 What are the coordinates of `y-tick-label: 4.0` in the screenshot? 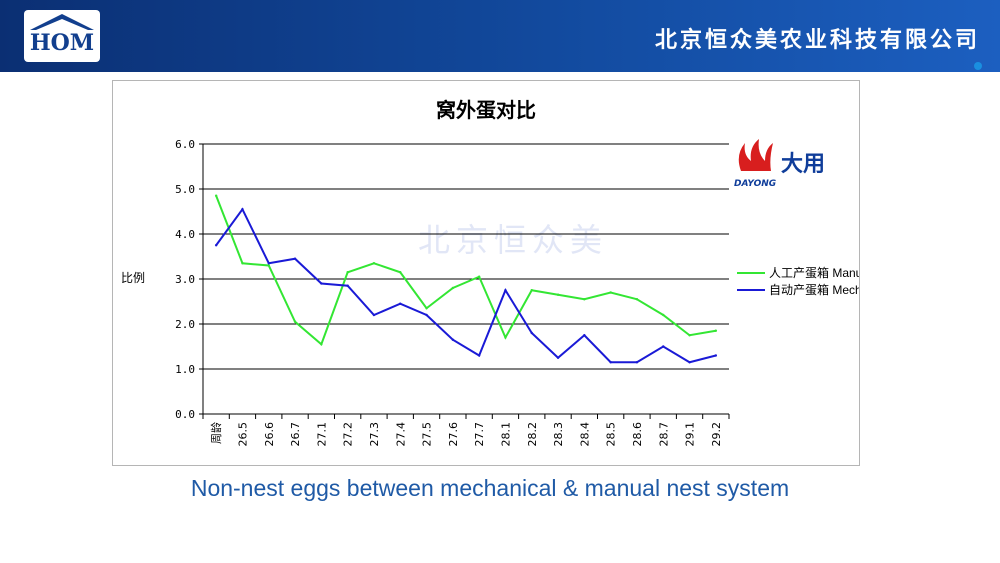 It's located at (185, 234).